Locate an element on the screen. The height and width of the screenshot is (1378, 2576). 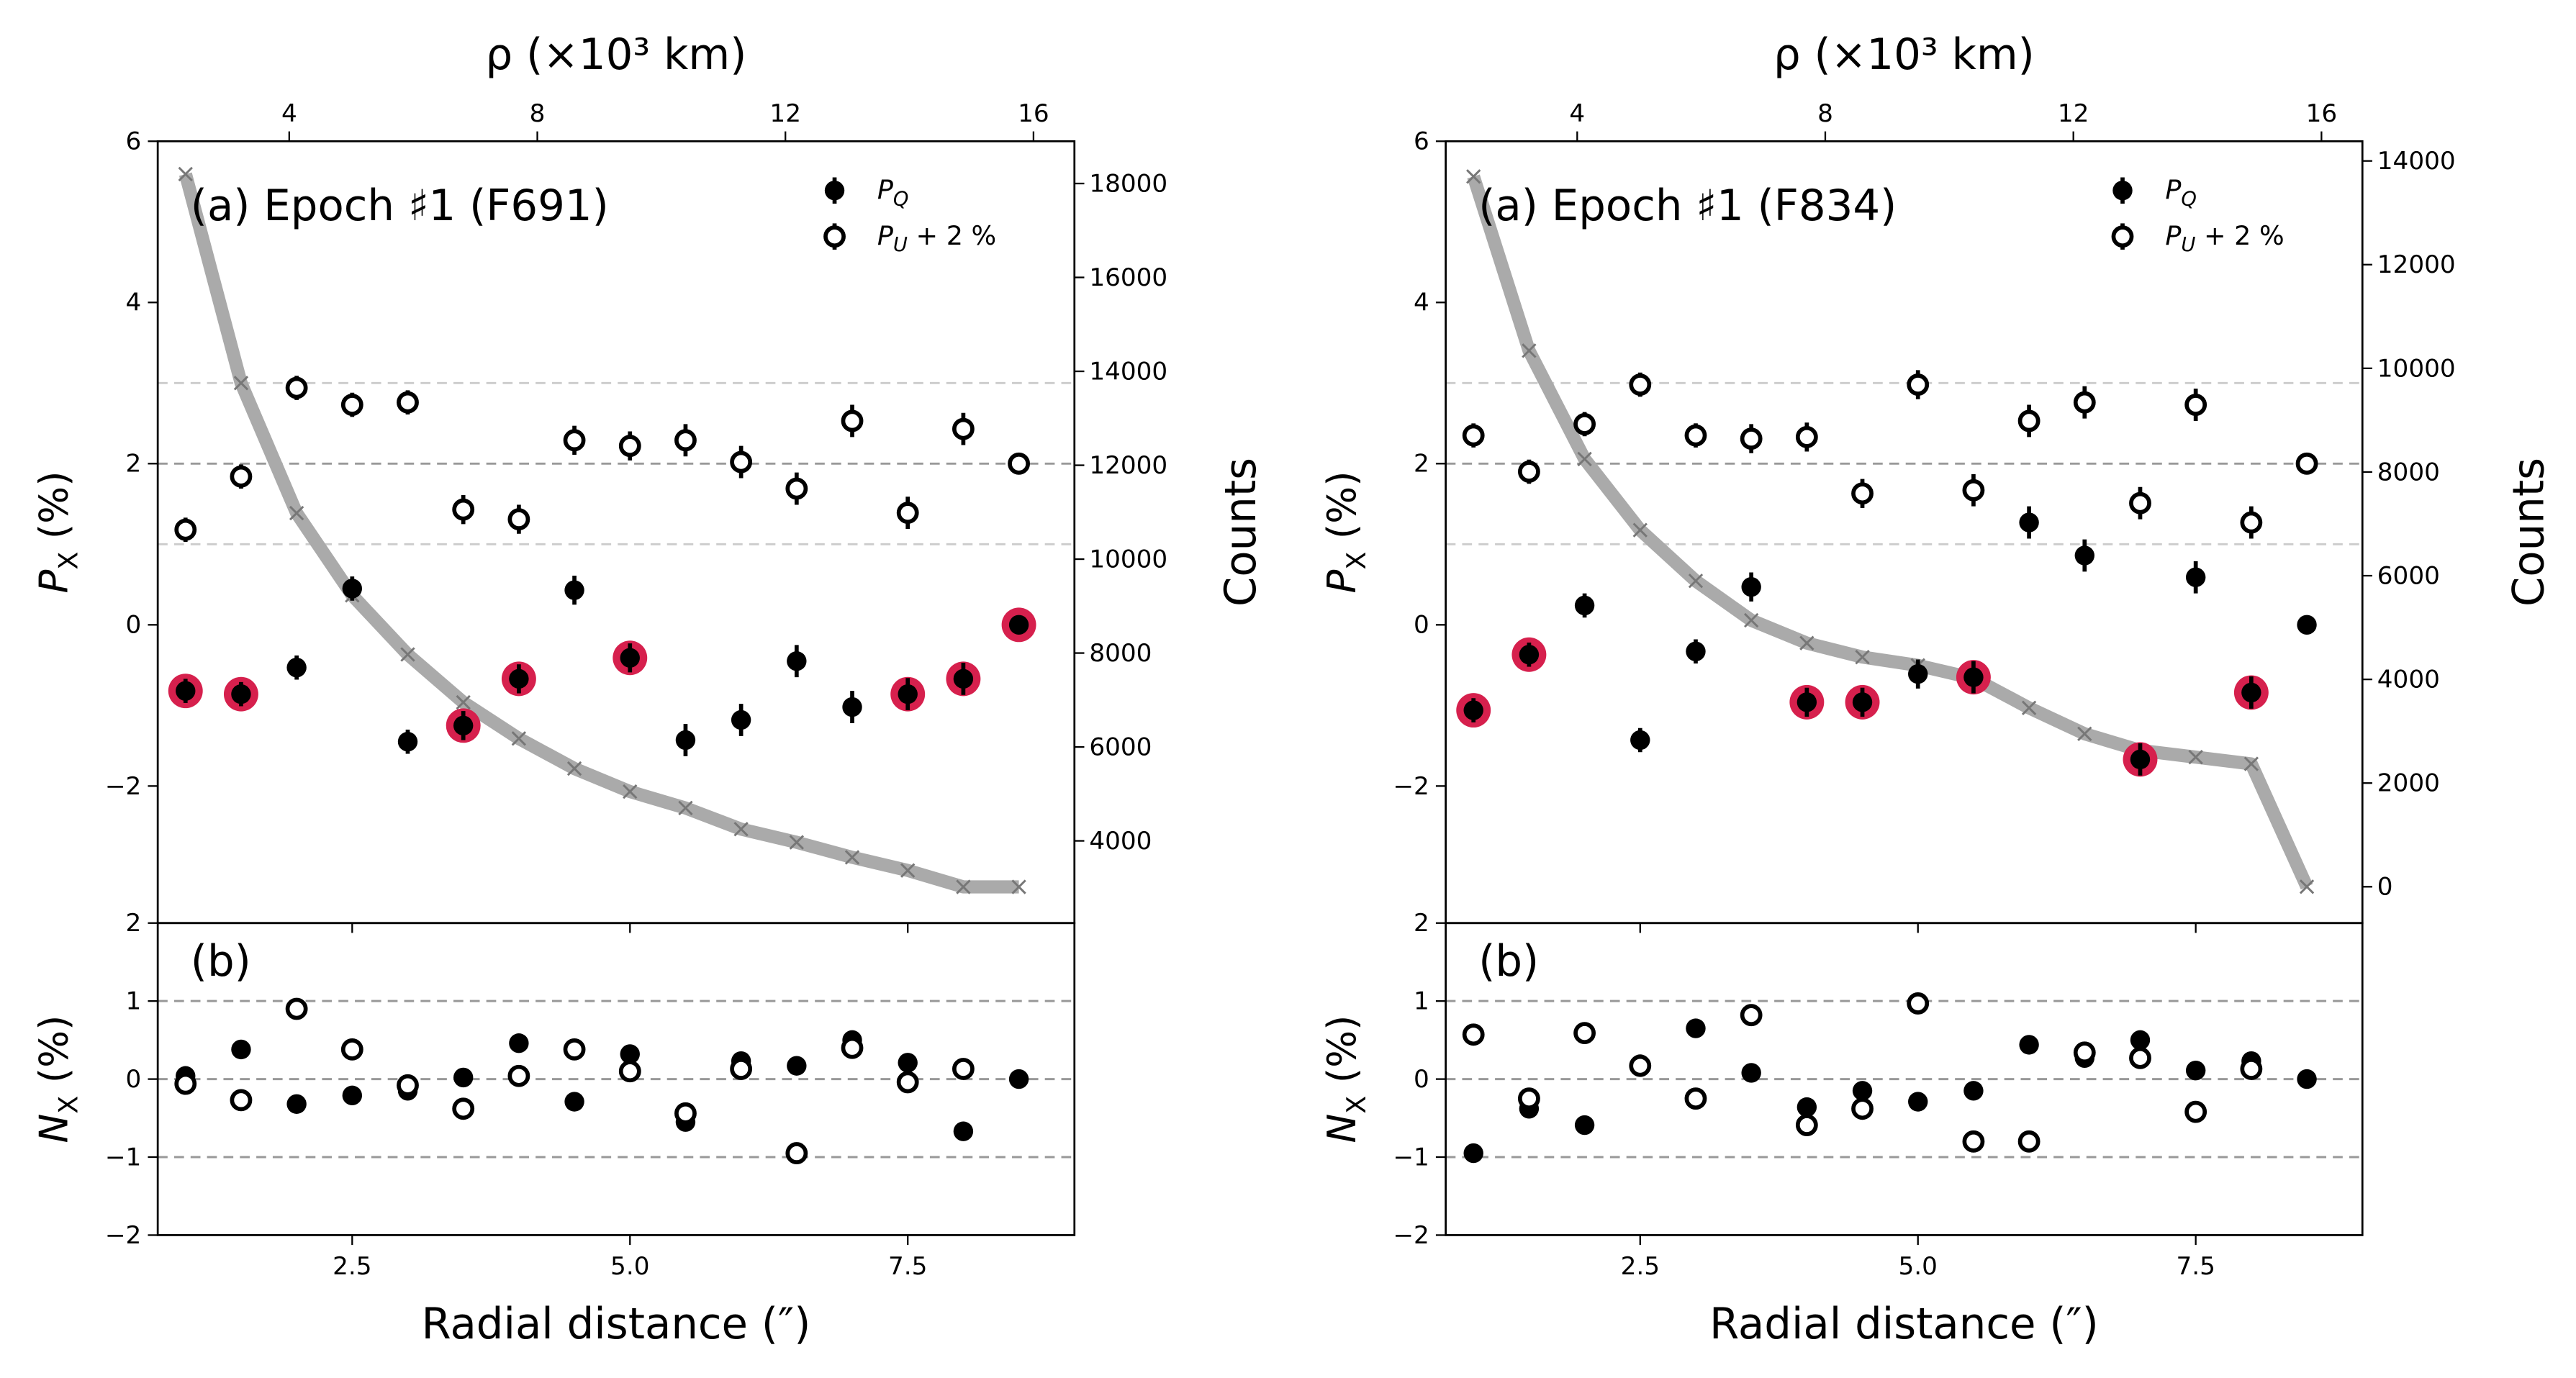
y-tick-label: 4 is located at coordinates (134, 303).